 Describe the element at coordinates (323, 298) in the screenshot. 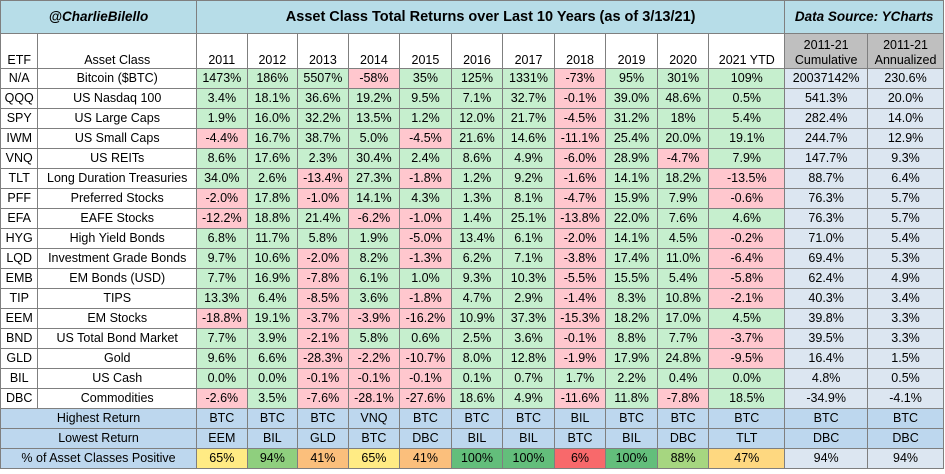

I see `return-cell: -8.5%` at that location.